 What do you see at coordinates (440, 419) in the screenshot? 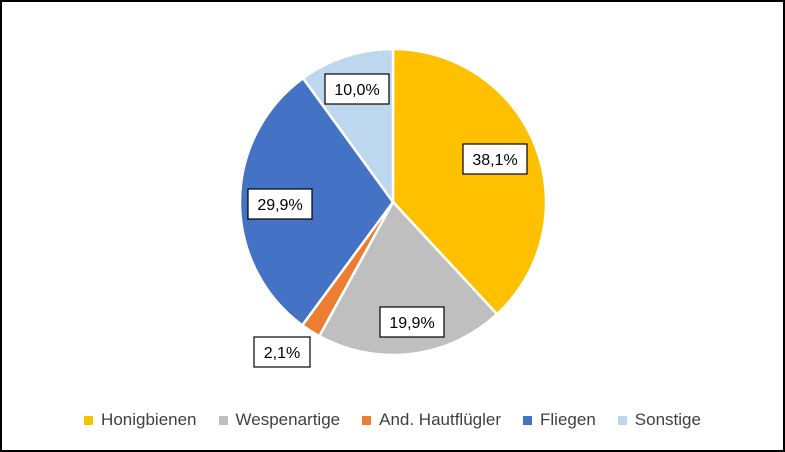
I see `legend-label: And. Hautflügler` at bounding box center [440, 419].